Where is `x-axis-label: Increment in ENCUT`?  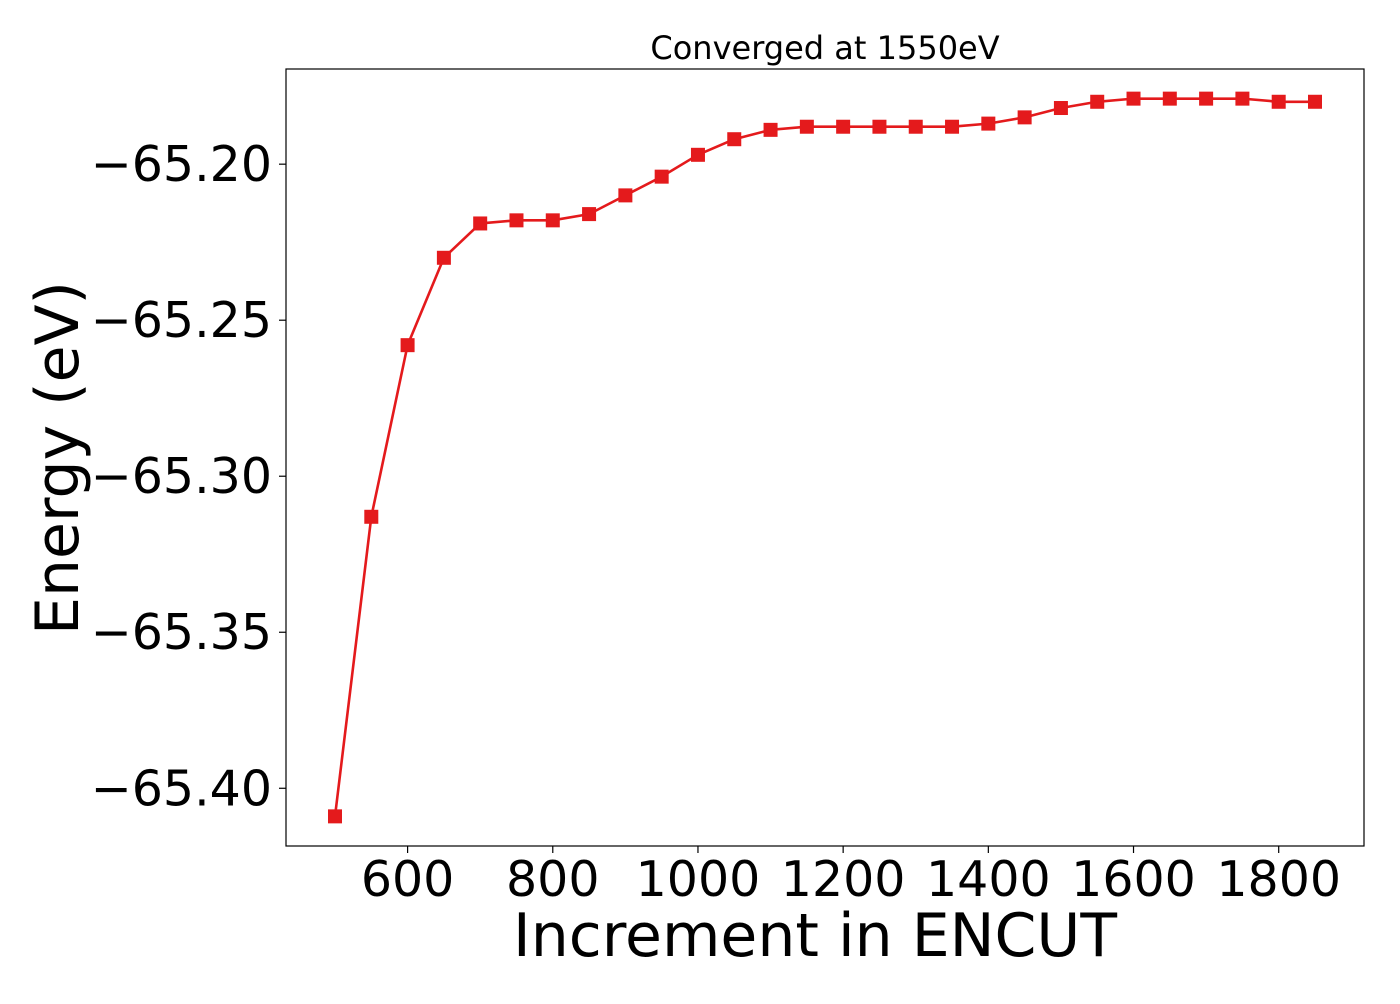
x-axis-label: Increment in ENCUT is located at coordinates (815, 936).